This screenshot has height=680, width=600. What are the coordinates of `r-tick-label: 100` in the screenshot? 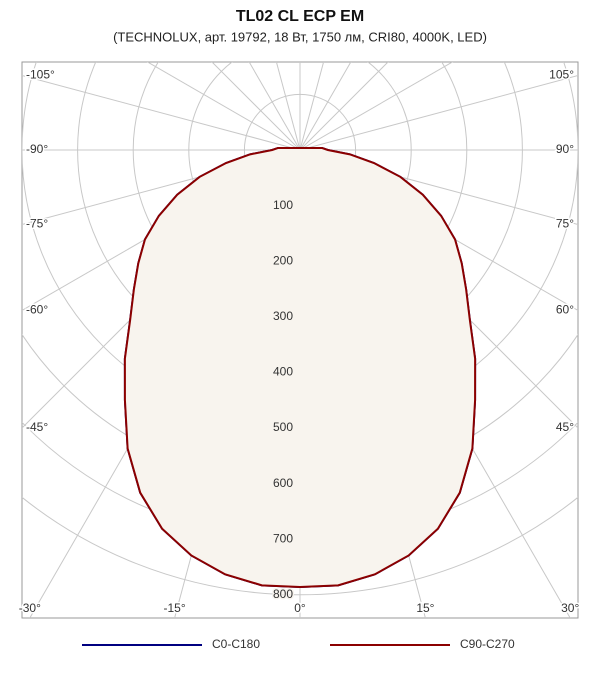 It's located at (283, 205).